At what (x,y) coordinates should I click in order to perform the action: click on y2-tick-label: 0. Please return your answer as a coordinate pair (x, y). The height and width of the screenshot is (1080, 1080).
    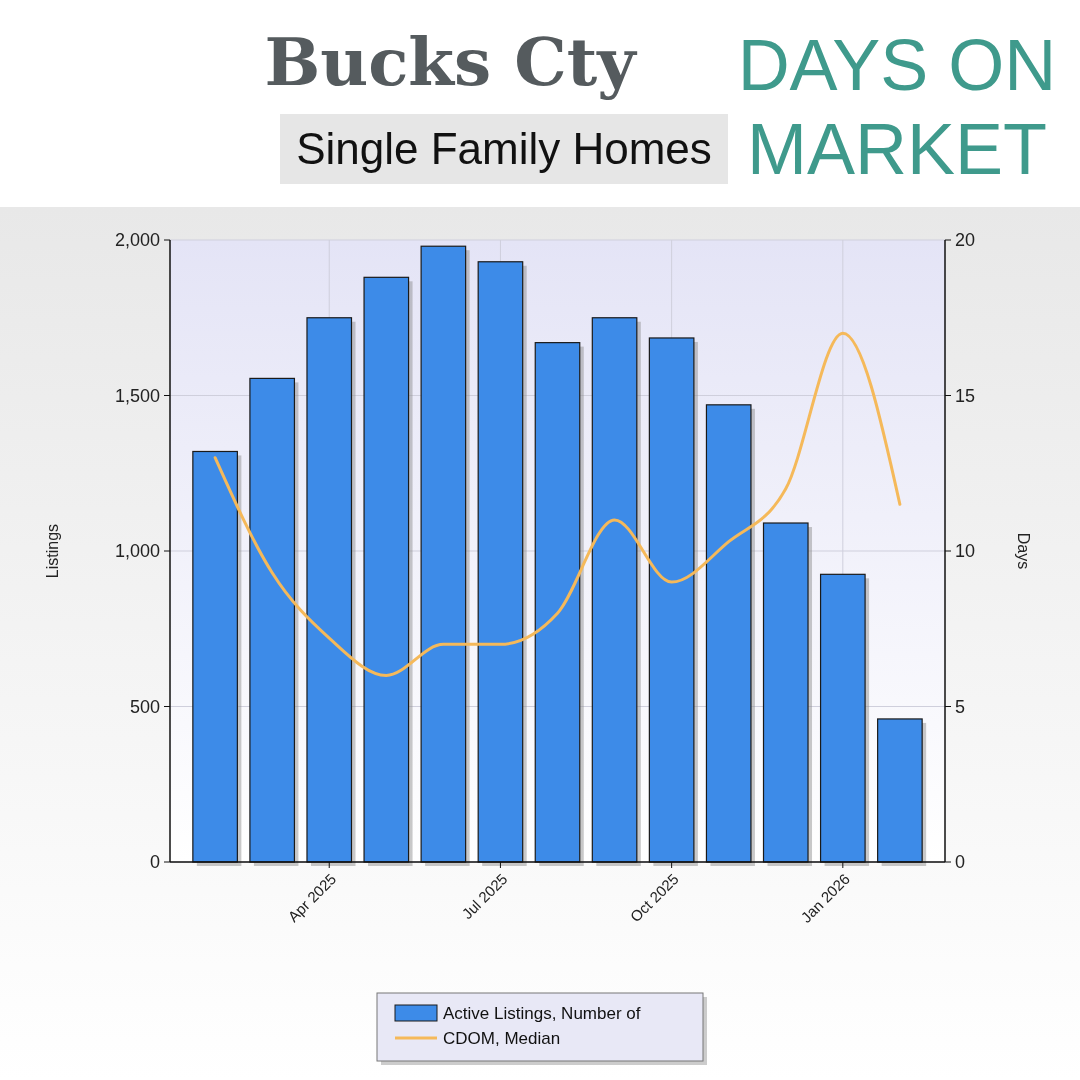
    Looking at the image, I should click on (960, 862).